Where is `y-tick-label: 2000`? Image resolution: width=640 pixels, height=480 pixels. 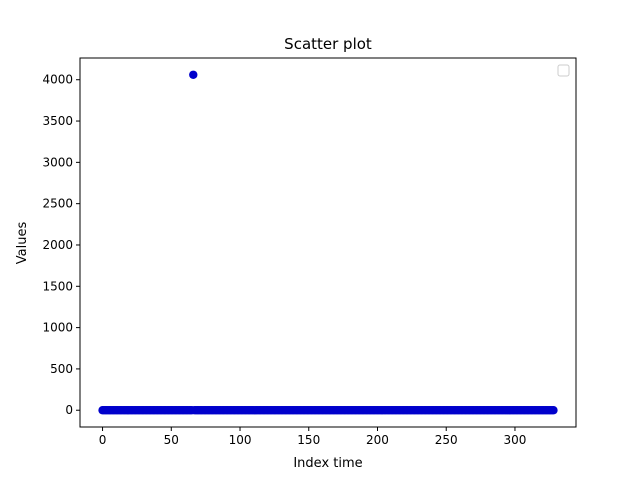
y-tick-label: 2000 is located at coordinates (57, 245).